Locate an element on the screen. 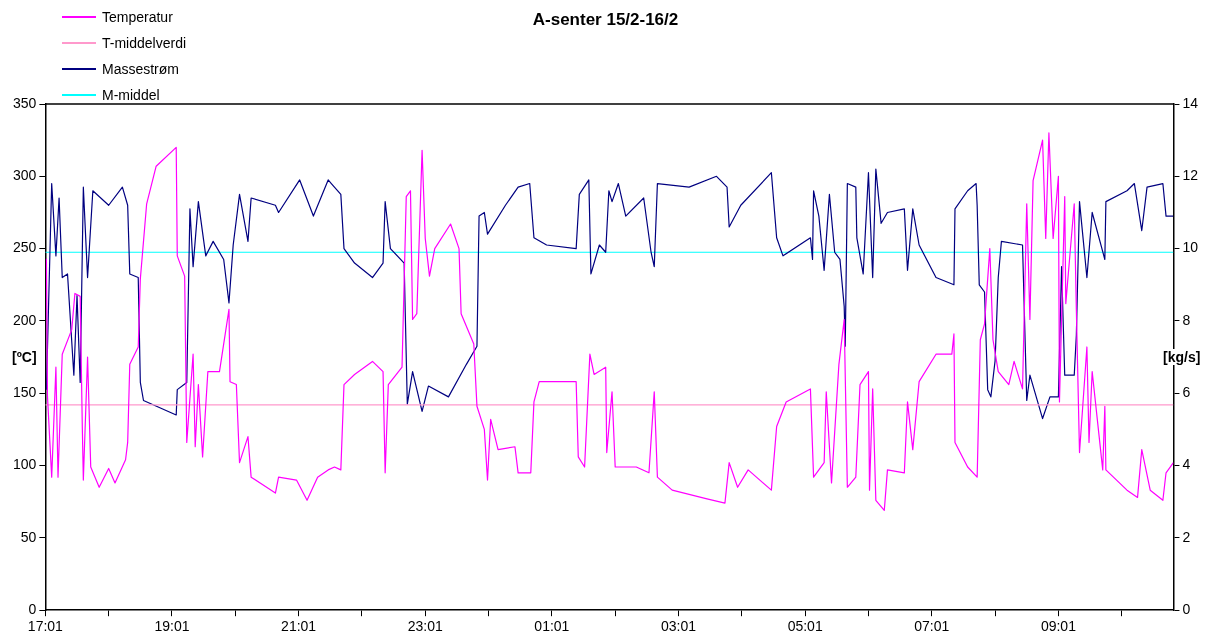 The image size is (1211, 643). y-tick-label: 300 is located at coordinates (25, 175).